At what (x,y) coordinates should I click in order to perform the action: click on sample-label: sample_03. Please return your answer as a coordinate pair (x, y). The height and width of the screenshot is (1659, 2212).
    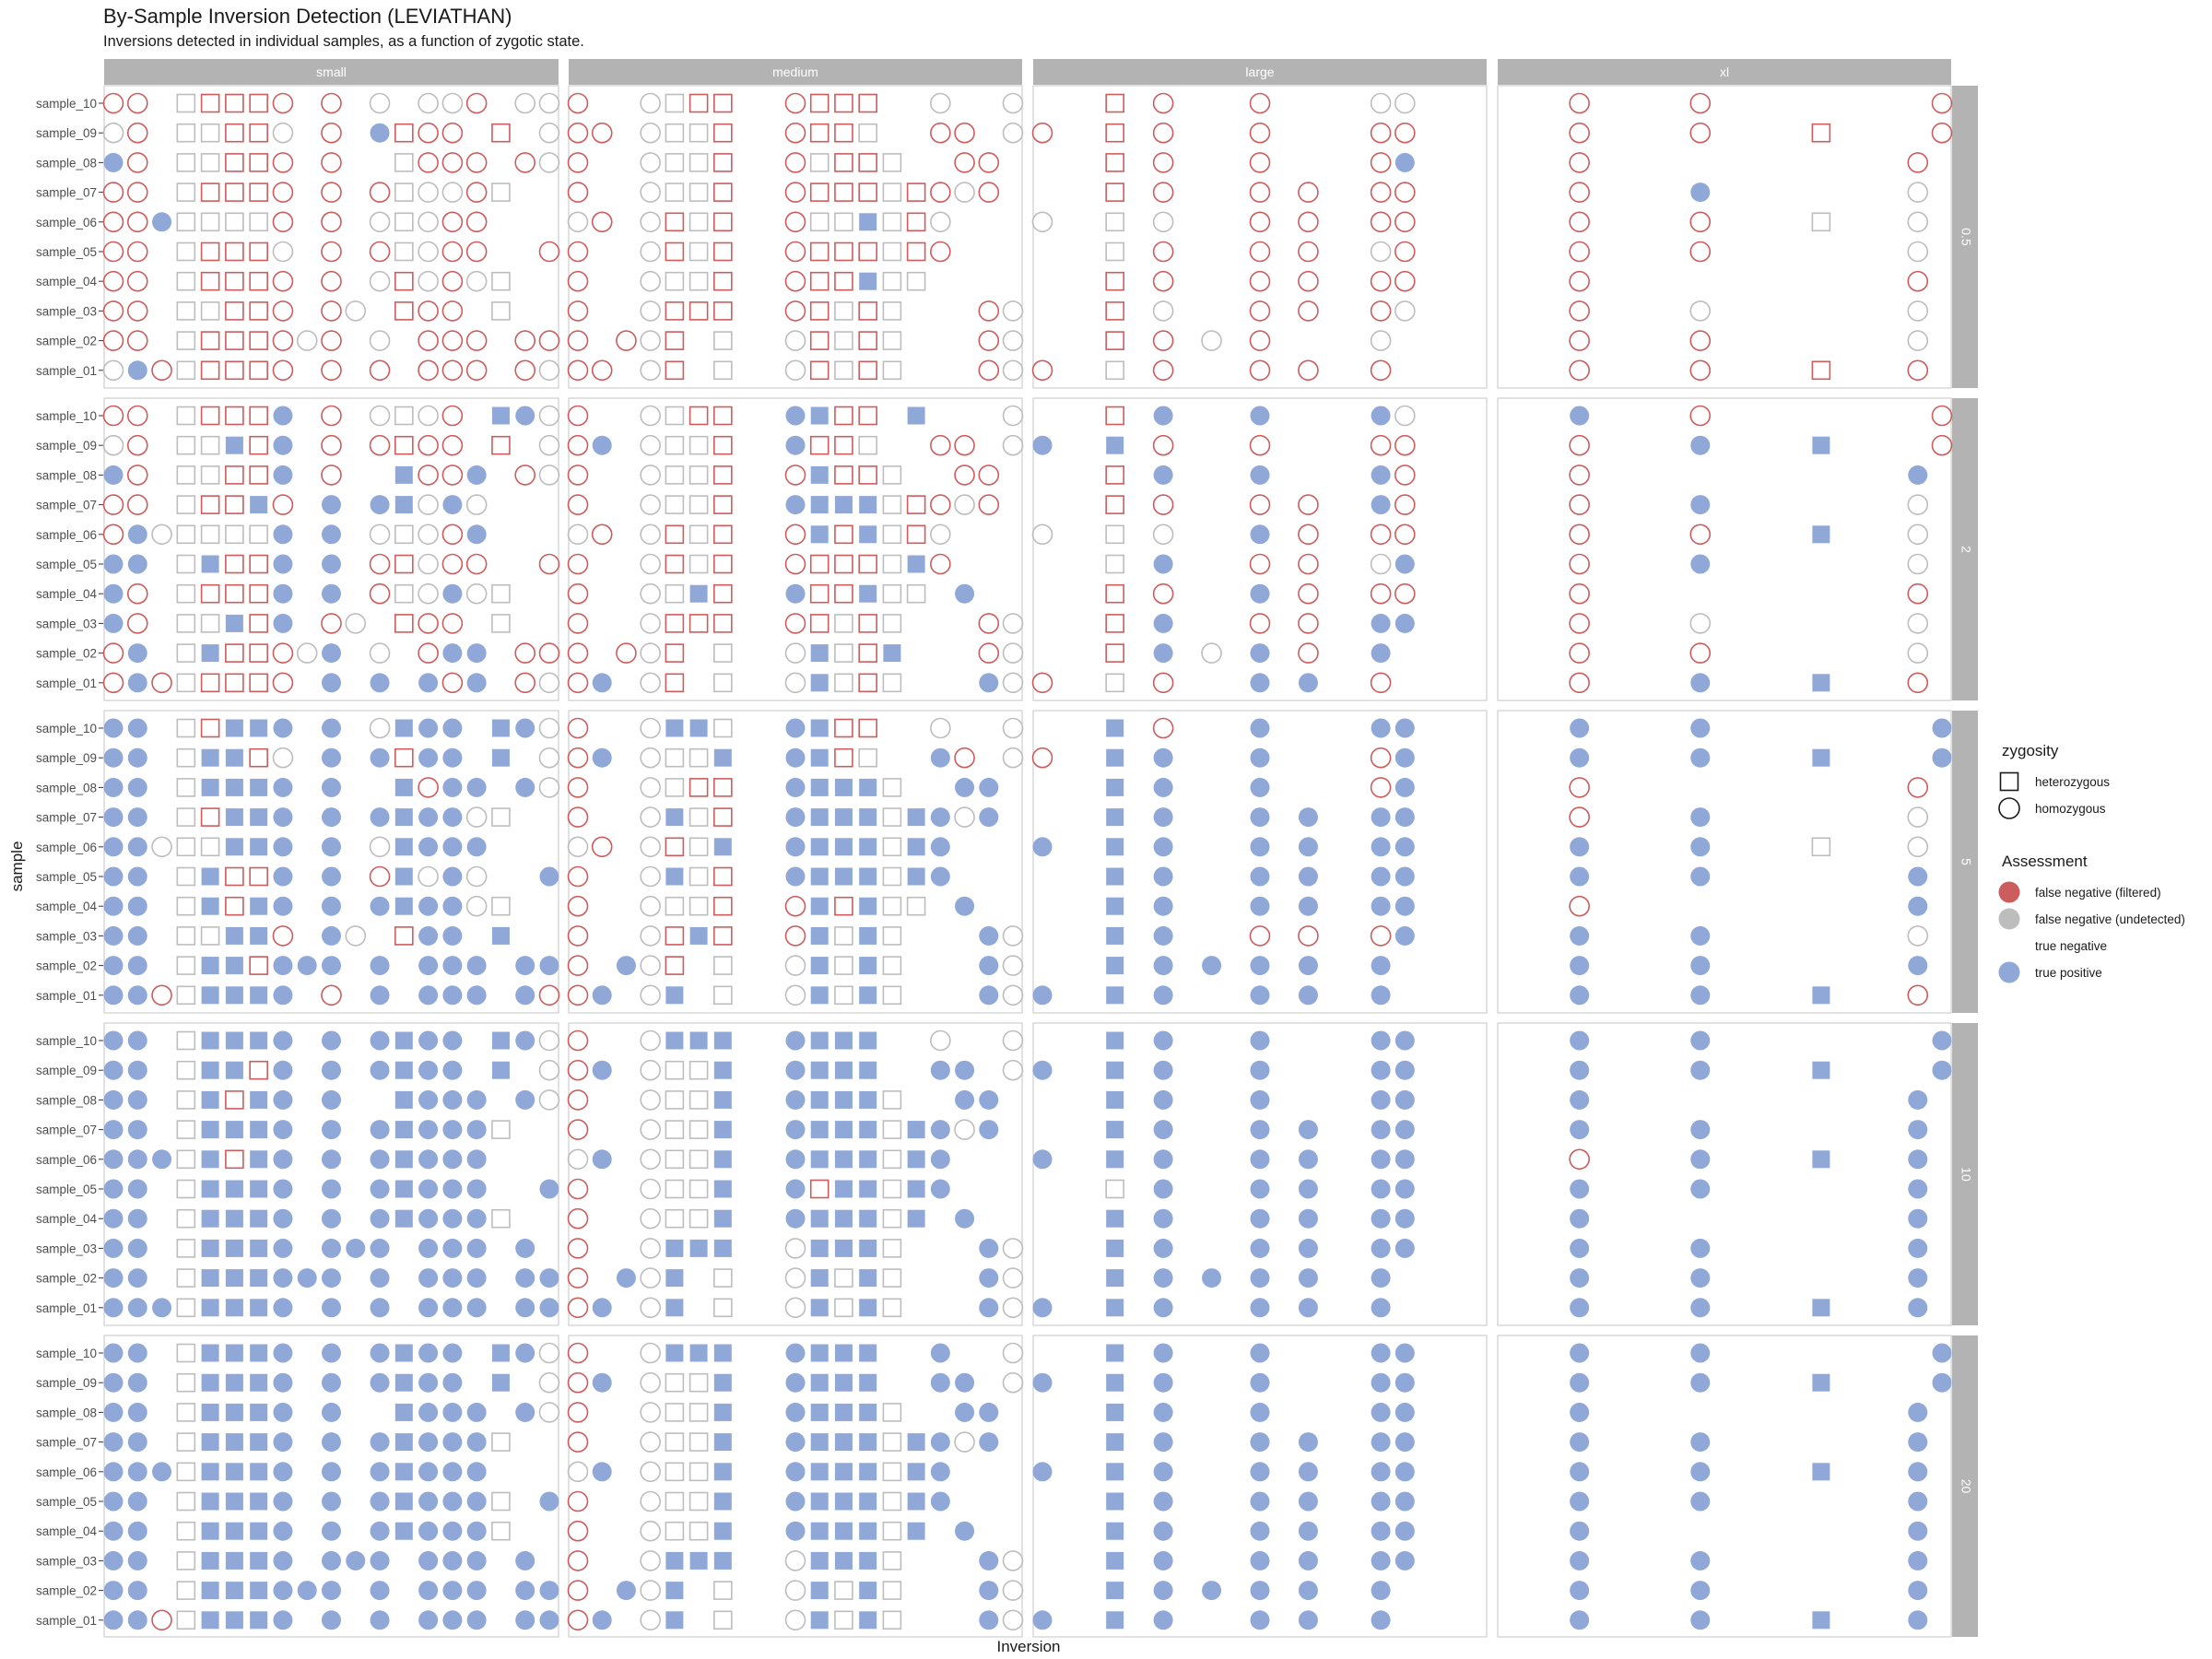
    Looking at the image, I should click on (66, 311).